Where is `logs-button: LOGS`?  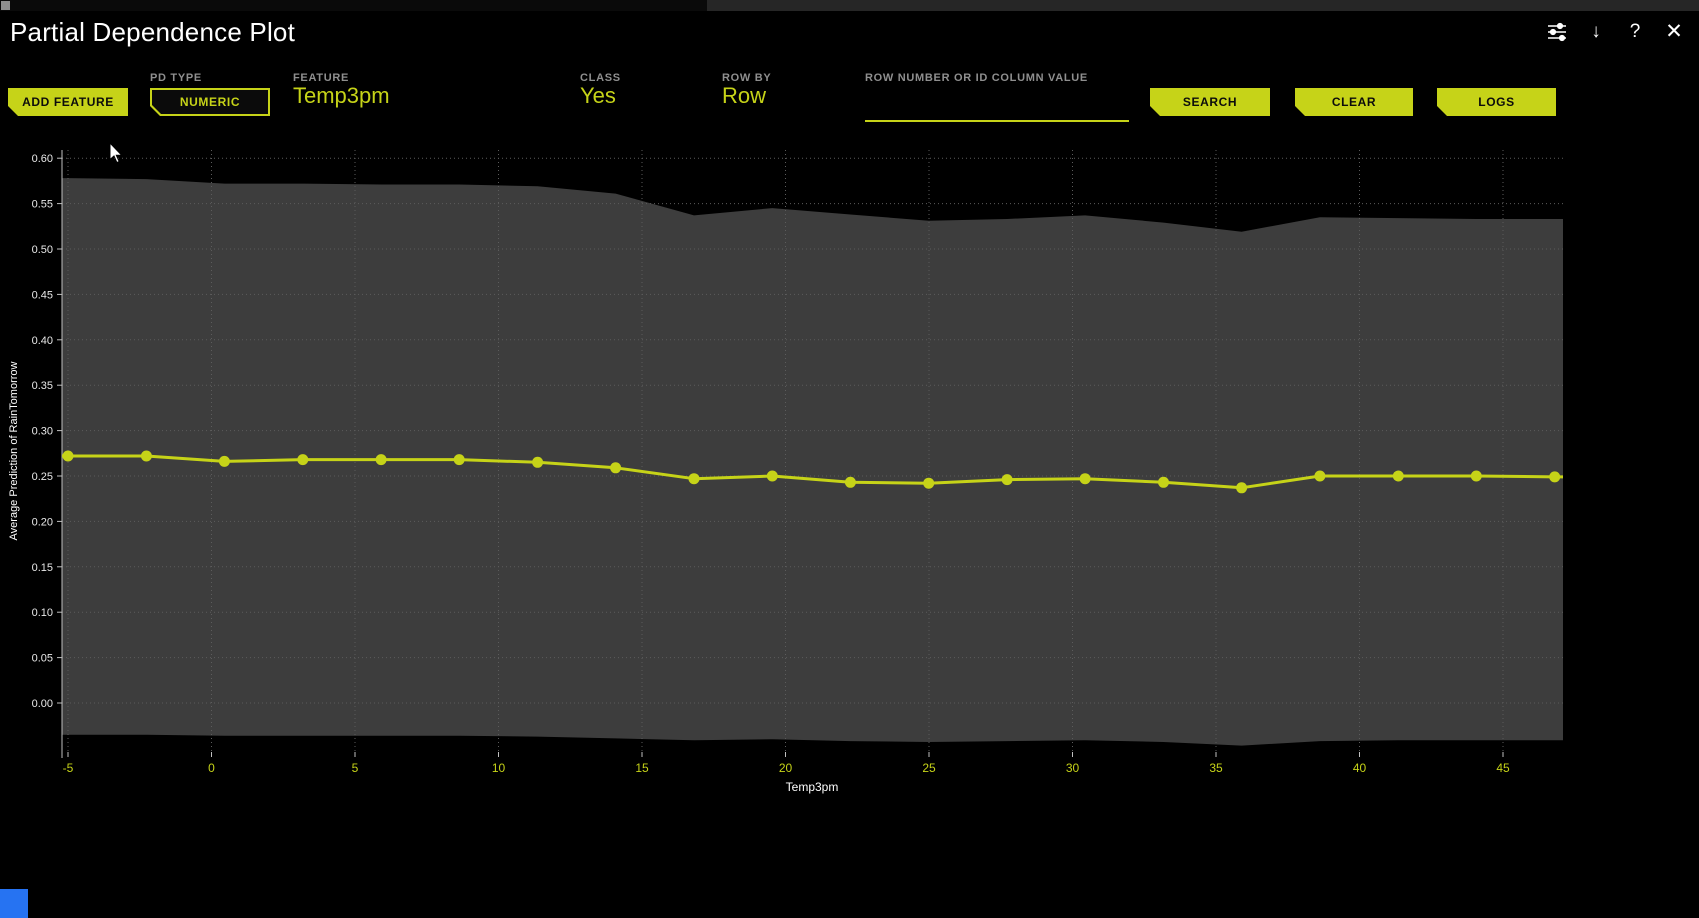
logs-button: LOGS is located at coordinates (1496, 102).